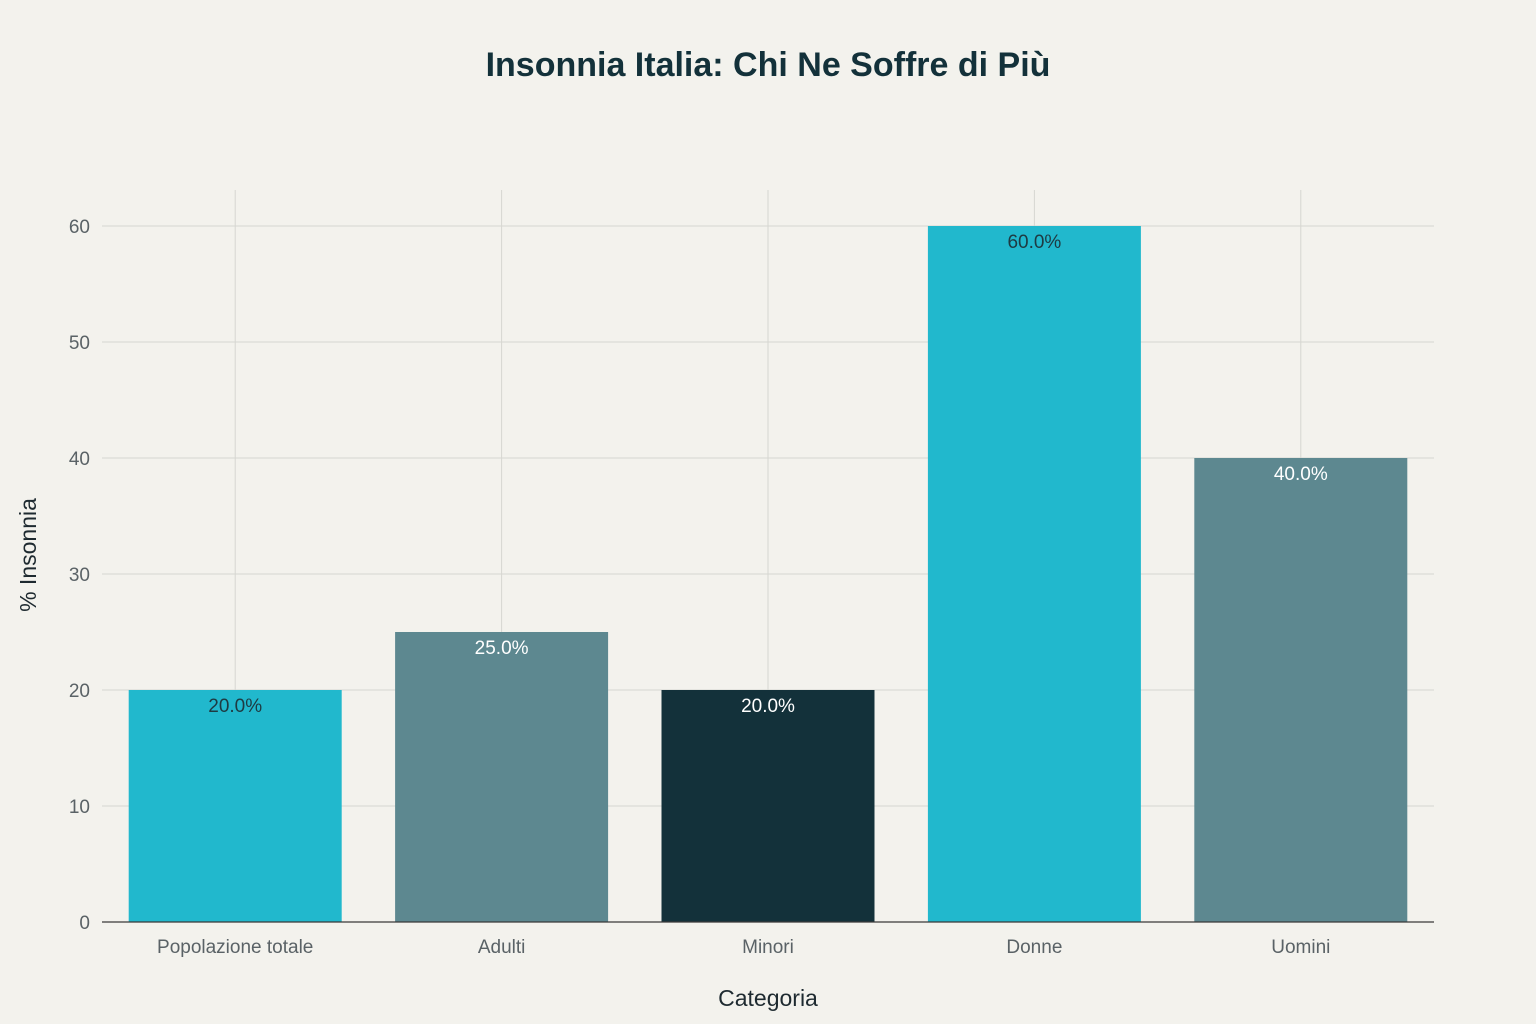 This screenshot has height=1024, width=1536. I want to click on chart-title: Insonnia Italia: Chi Ne Soffre di Più, so click(768, 65).